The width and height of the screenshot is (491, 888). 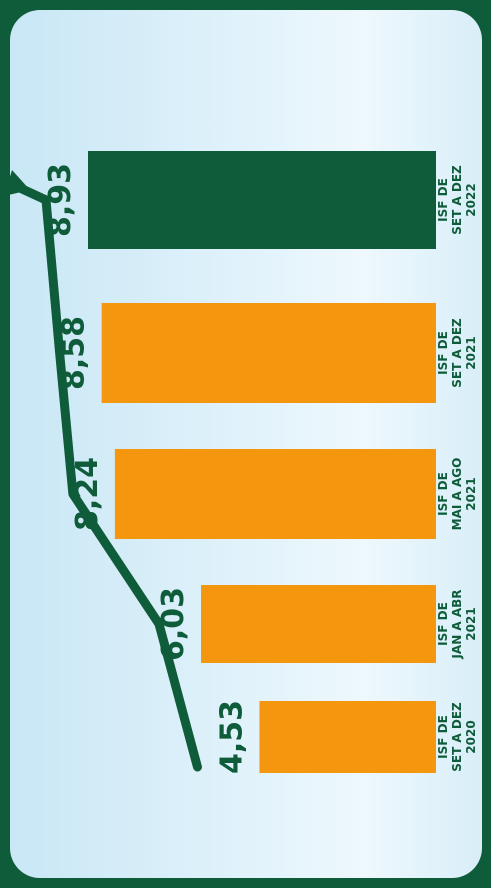 I want to click on category-label-0: ISF DESET A DEZ2022, so click(x=457, y=200).